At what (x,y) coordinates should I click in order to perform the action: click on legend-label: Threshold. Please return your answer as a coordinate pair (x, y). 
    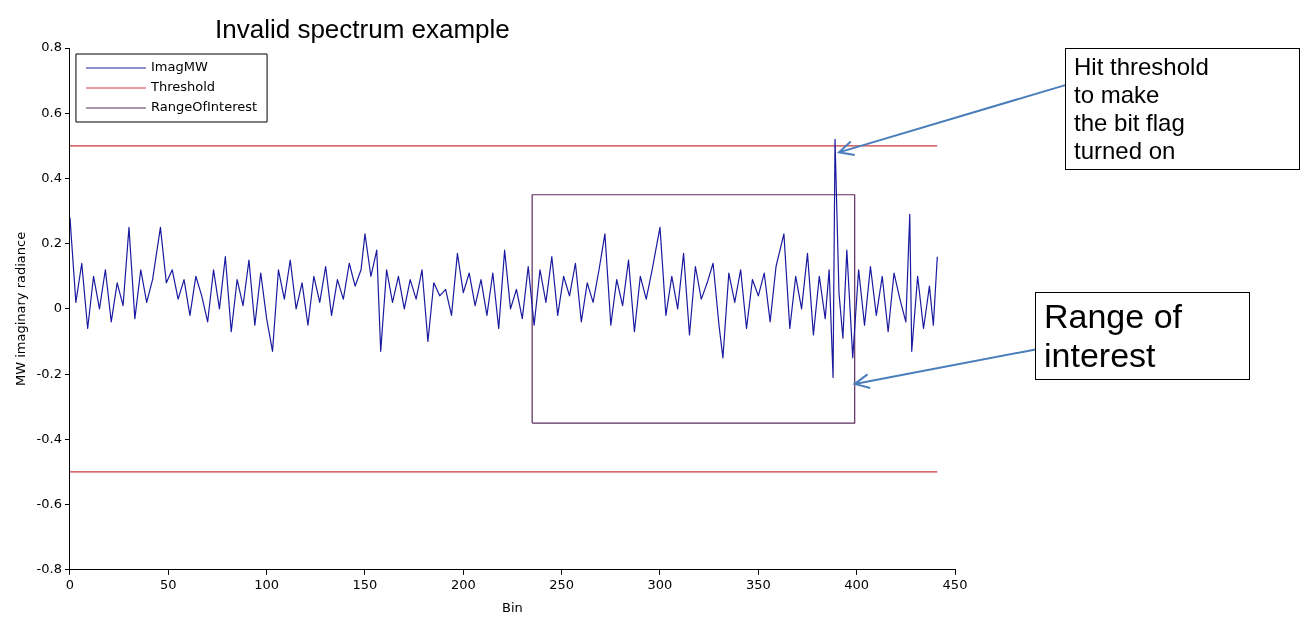
    Looking at the image, I should click on (182, 87).